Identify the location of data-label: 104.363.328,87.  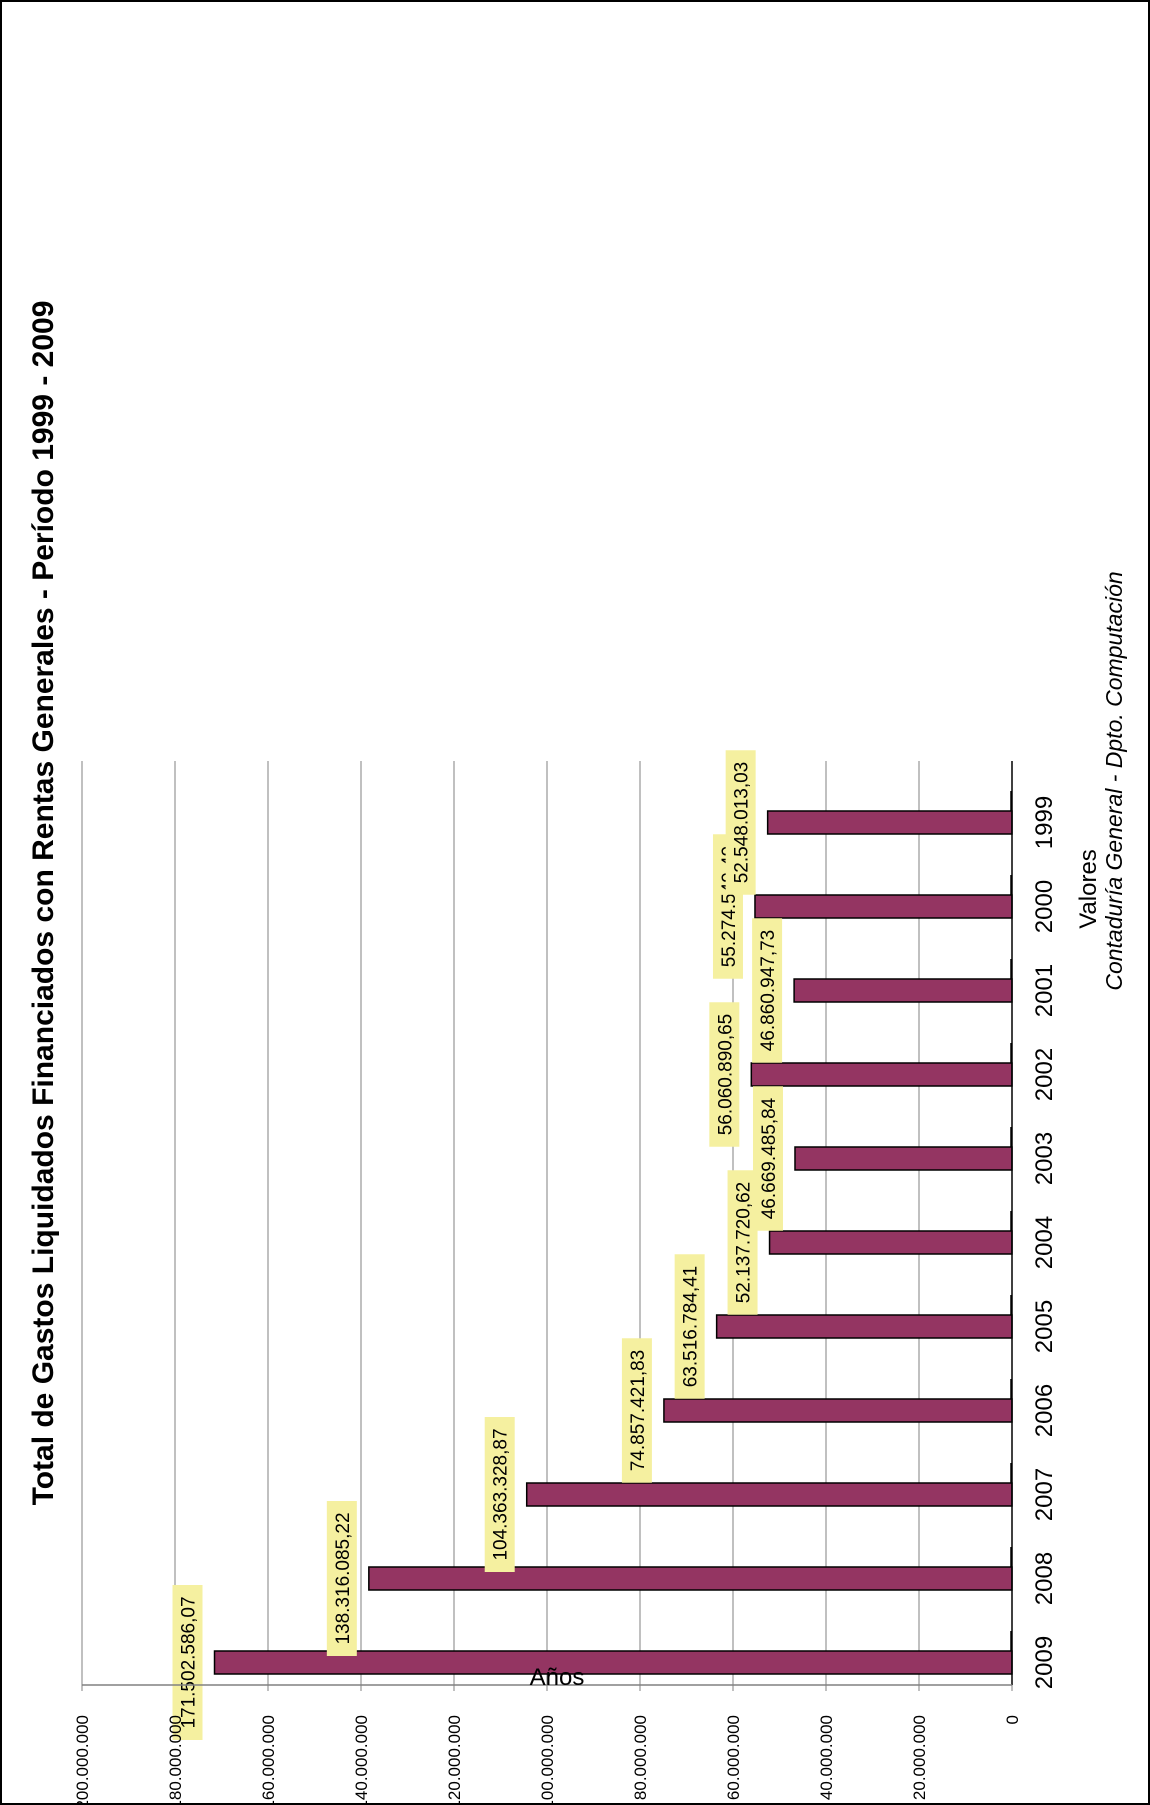
(501, 1494).